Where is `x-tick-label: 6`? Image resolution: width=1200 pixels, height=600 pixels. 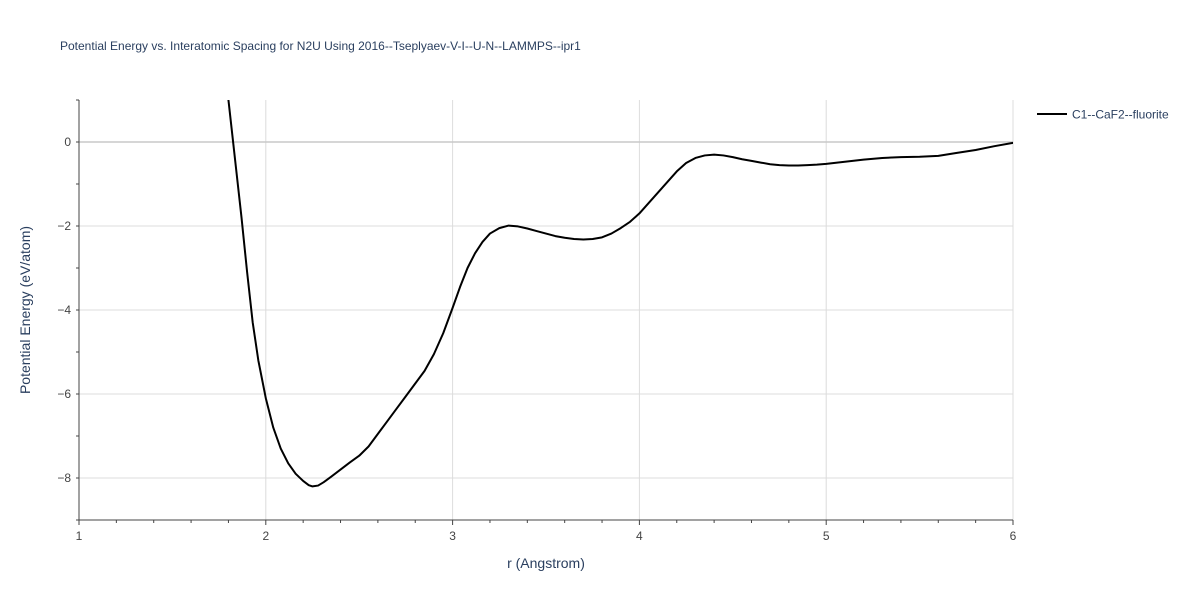 x-tick-label: 6 is located at coordinates (1013, 536).